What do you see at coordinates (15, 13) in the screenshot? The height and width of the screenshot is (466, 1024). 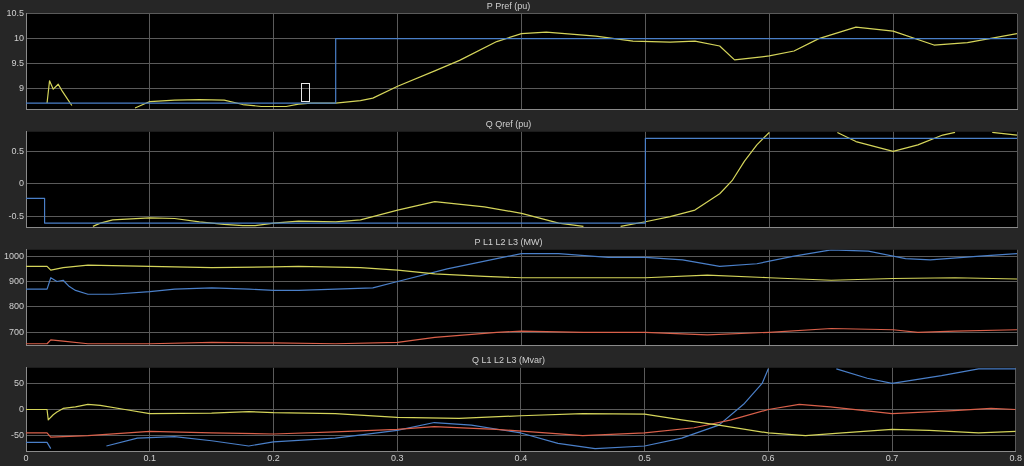 I see `y-tick-label: 10.5` at bounding box center [15, 13].